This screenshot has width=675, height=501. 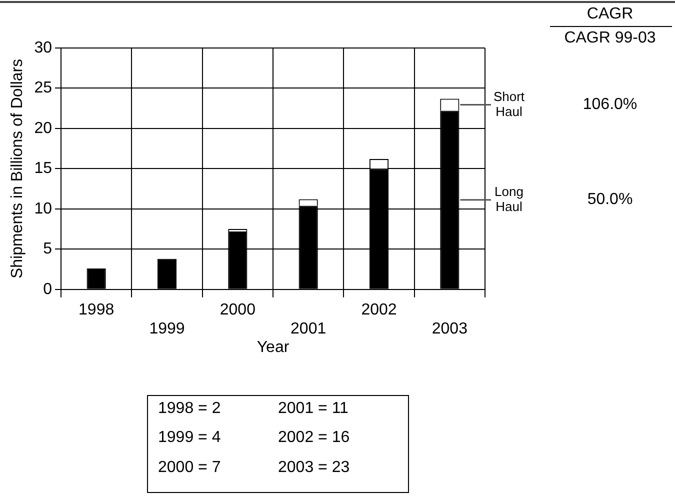 What do you see at coordinates (610, 37) in the screenshot?
I see `text: CAGR 99-03` at bounding box center [610, 37].